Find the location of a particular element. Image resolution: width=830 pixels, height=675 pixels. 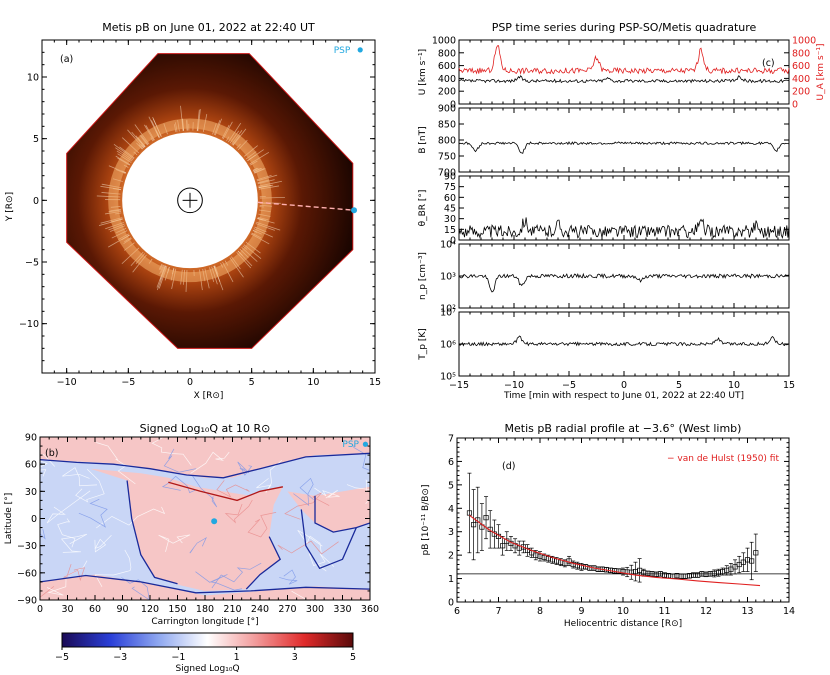

a-ytick-label-3: 5 is located at coordinates (36, 139).